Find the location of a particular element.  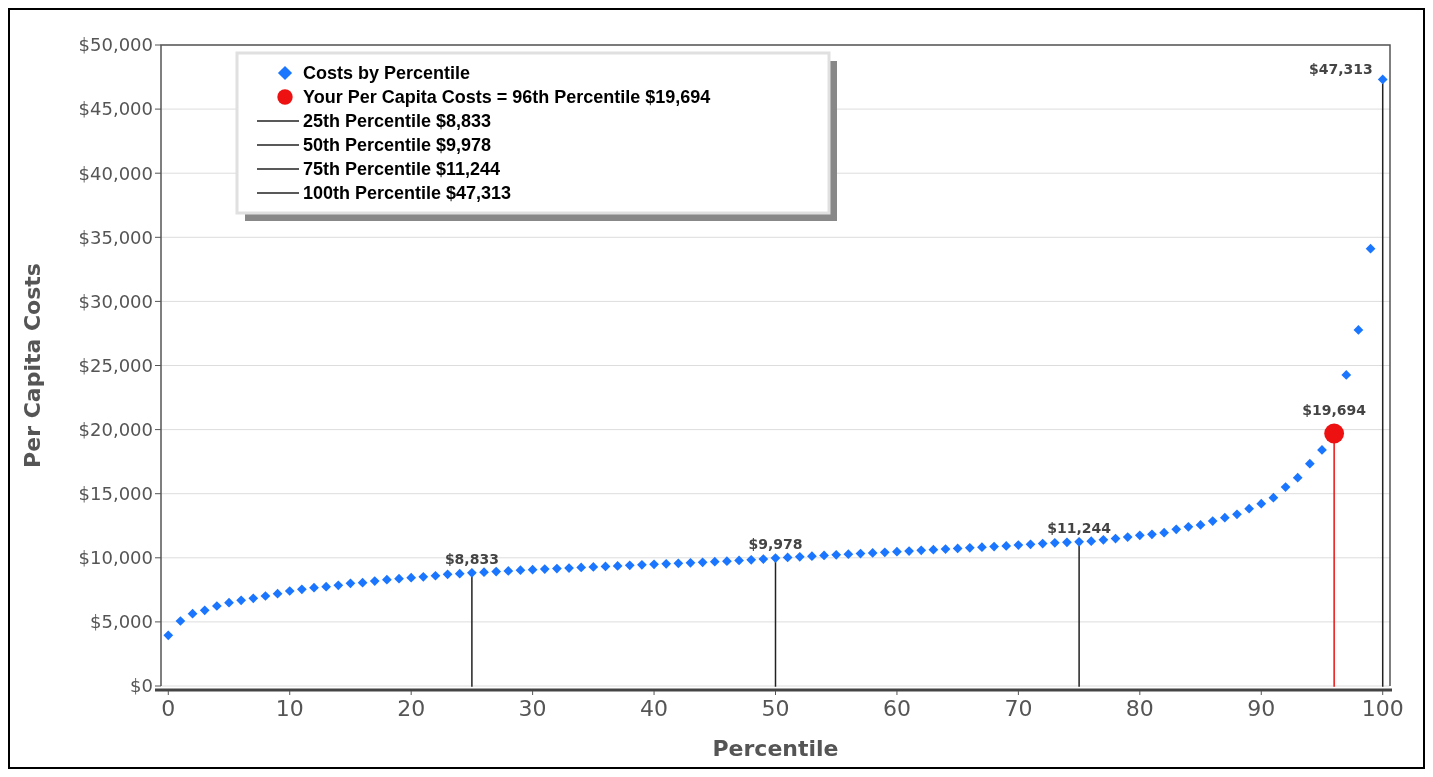

legend-label: 25th Percentile $8,833 is located at coordinates (397, 121).